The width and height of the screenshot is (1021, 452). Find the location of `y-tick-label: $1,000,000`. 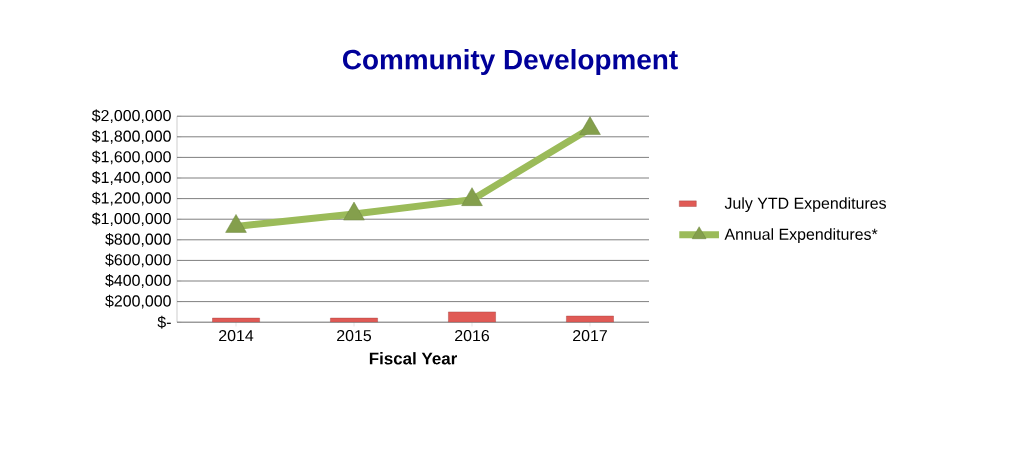

y-tick-label: $1,000,000 is located at coordinates (131, 219).